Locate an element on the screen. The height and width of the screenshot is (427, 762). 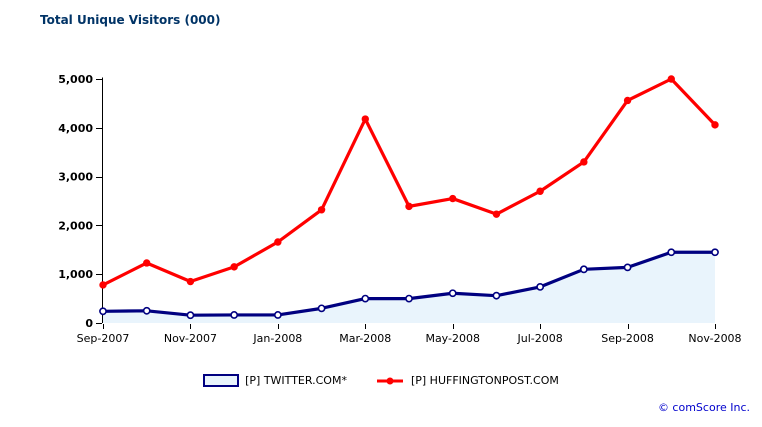
copyright: © comScore Inc. is located at coordinates (704, 407).